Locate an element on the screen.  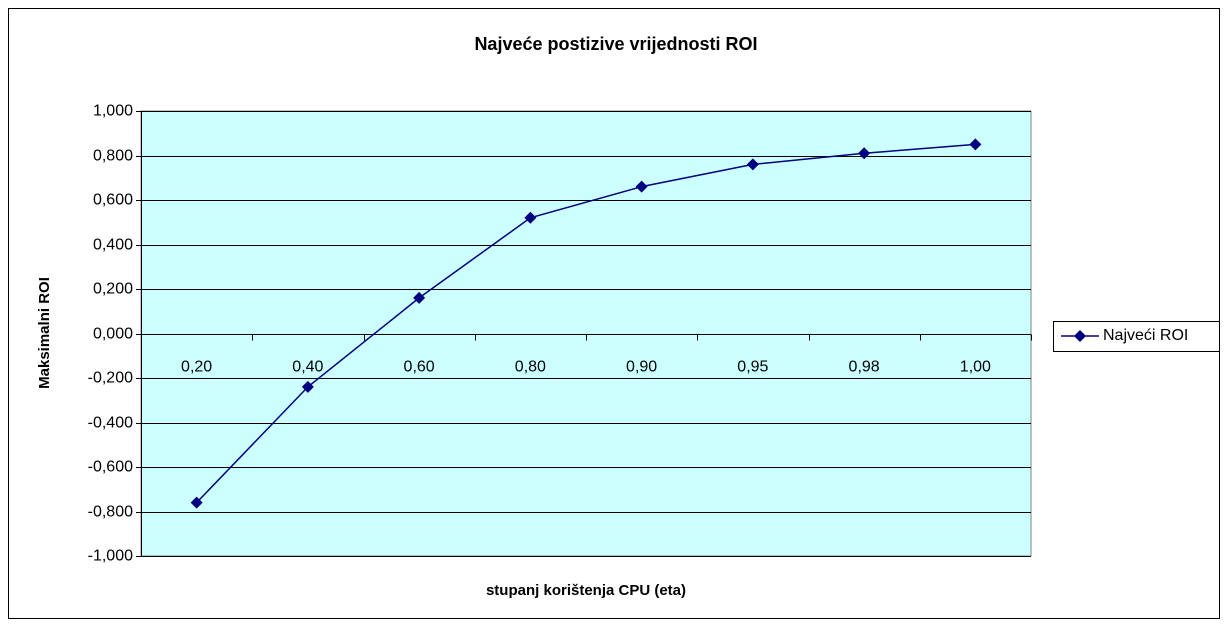
legend-label: Najveći ROI is located at coordinates (1145, 335).